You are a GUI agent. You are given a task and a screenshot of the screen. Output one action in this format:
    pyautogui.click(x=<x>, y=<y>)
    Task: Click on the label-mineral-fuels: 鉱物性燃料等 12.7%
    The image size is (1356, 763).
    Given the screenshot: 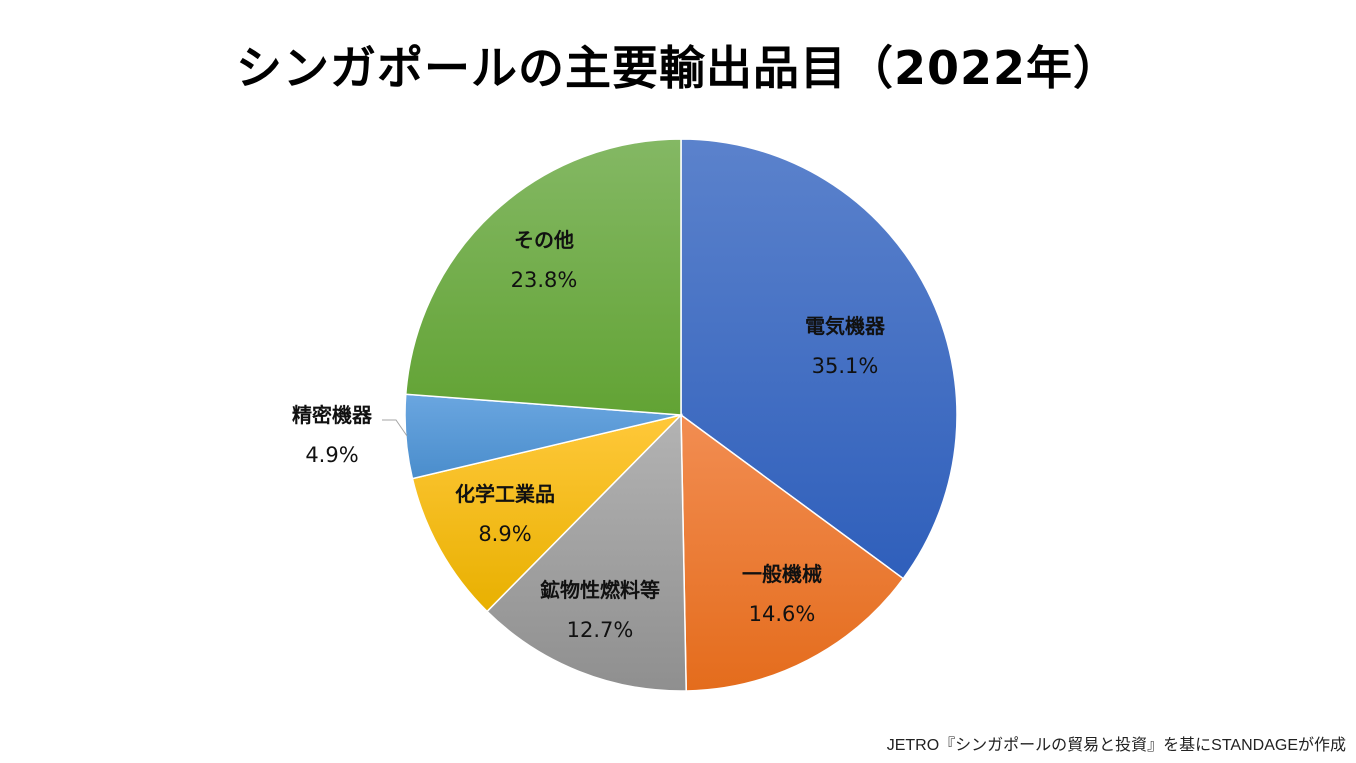 What is the action you would take?
    pyautogui.click(x=600, y=610)
    